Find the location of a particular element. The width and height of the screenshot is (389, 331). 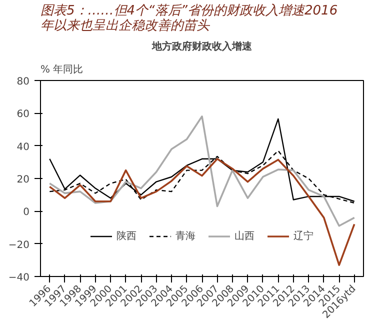

legend-label: 辽宁 is located at coordinates (304, 236).